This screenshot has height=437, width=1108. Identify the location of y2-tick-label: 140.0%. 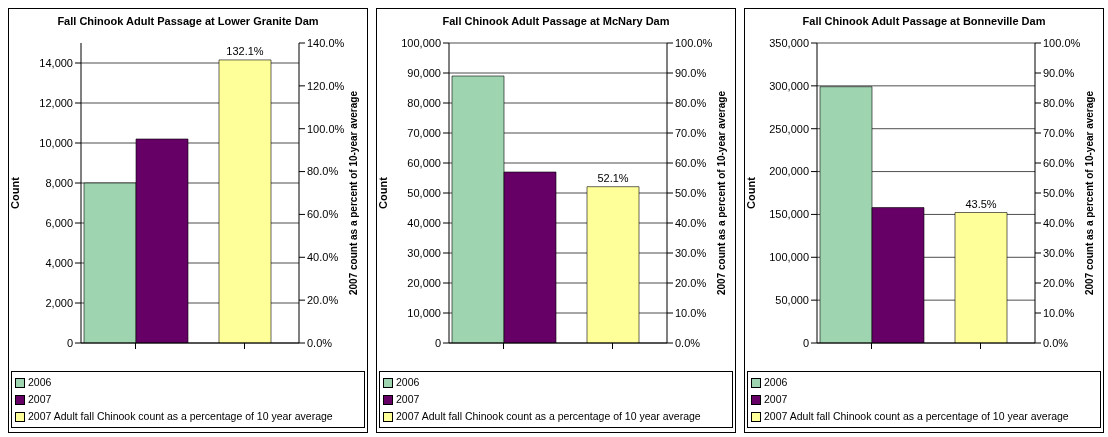
(326, 42).